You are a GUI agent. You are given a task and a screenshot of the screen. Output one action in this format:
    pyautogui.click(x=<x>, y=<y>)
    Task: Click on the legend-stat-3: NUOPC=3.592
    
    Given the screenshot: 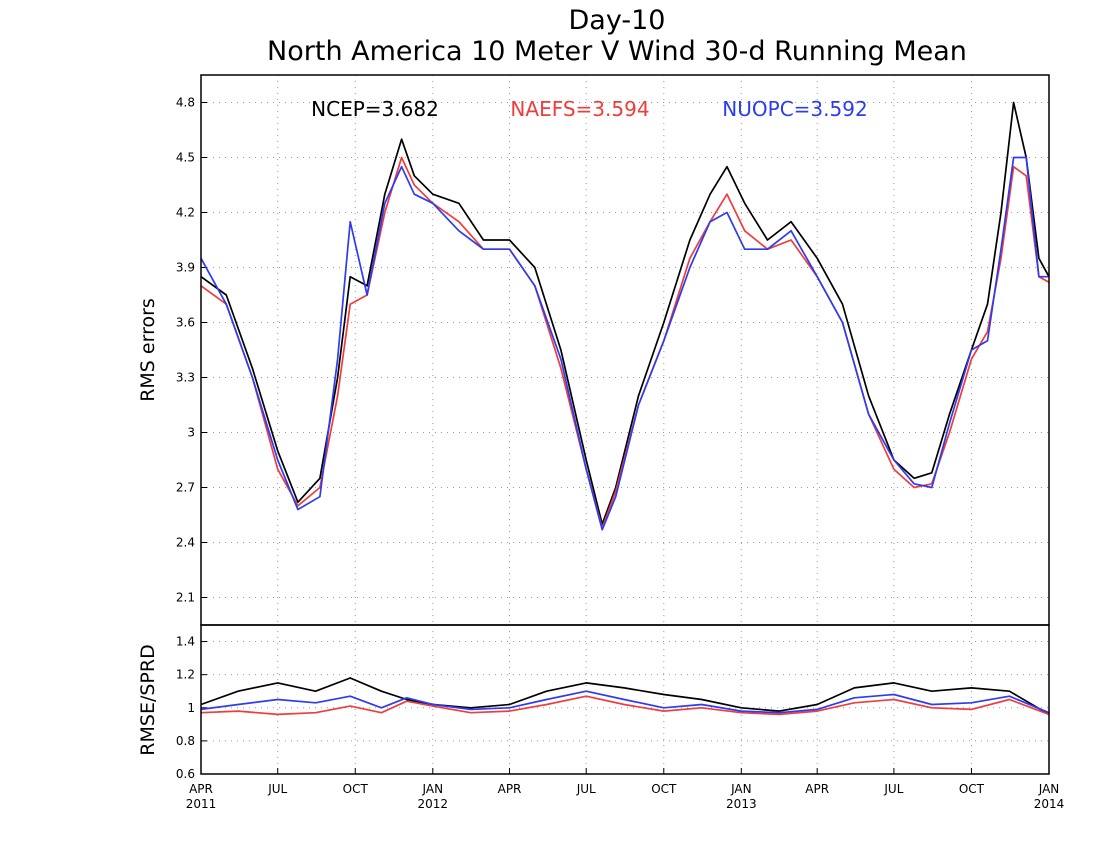 What is the action you would take?
    pyautogui.click(x=794, y=109)
    